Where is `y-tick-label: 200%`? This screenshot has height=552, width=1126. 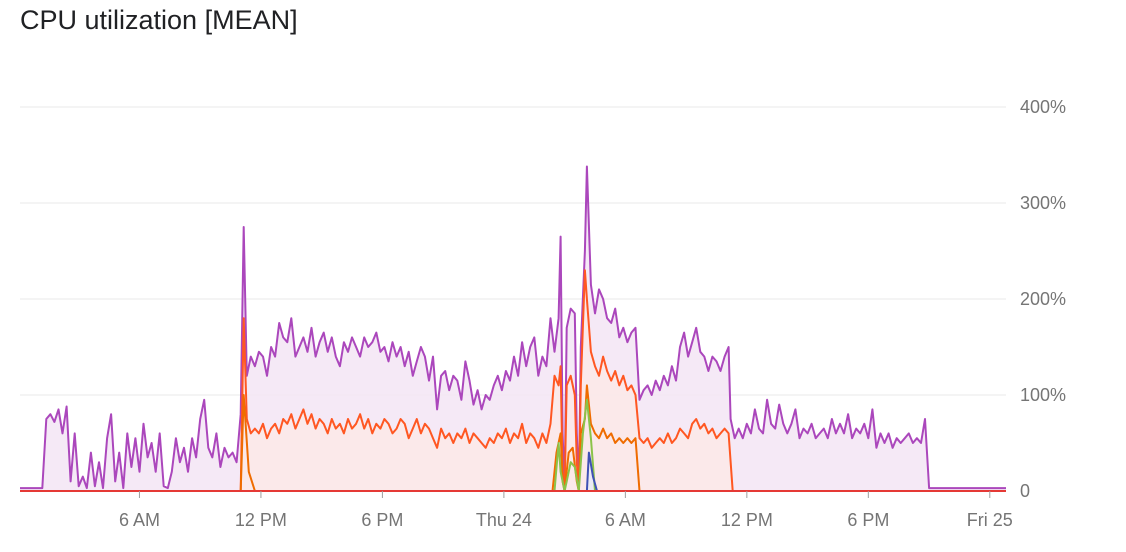 y-tick-label: 200% is located at coordinates (1043, 299).